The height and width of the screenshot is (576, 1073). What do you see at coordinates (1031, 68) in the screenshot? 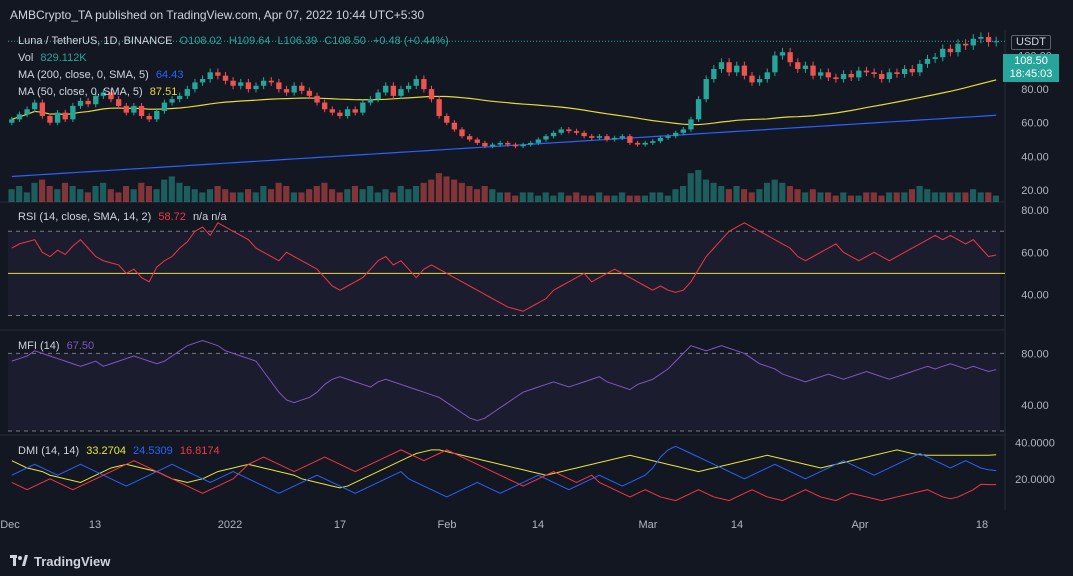
I see `last-price-tag: 108.50 18:45:03` at bounding box center [1031, 68].